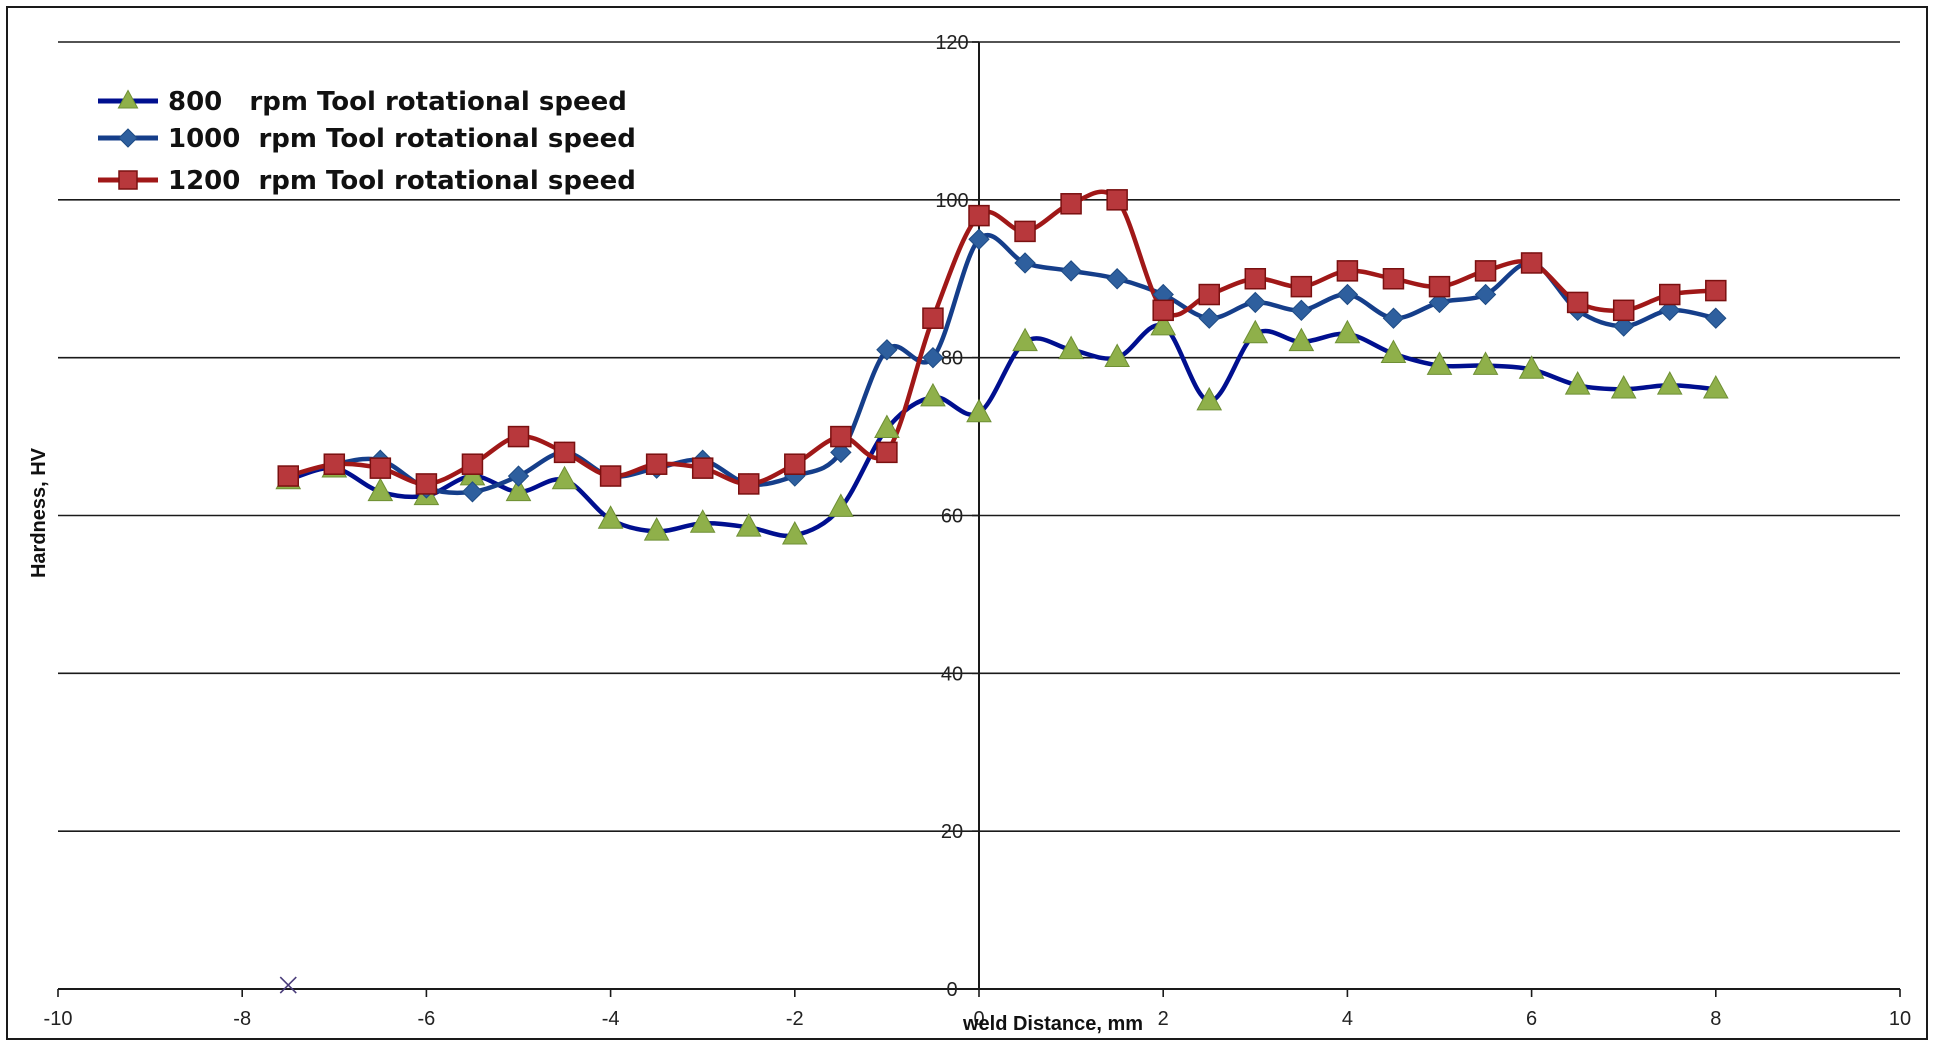  What do you see at coordinates (951, 201) in the screenshot?
I see `y-tick-label: 100` at bounding box center [951, 201].